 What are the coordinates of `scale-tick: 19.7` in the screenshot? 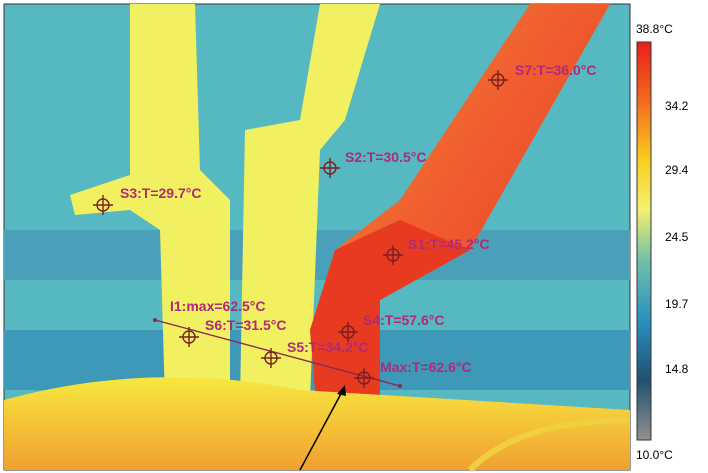 It's located at (677, 304).